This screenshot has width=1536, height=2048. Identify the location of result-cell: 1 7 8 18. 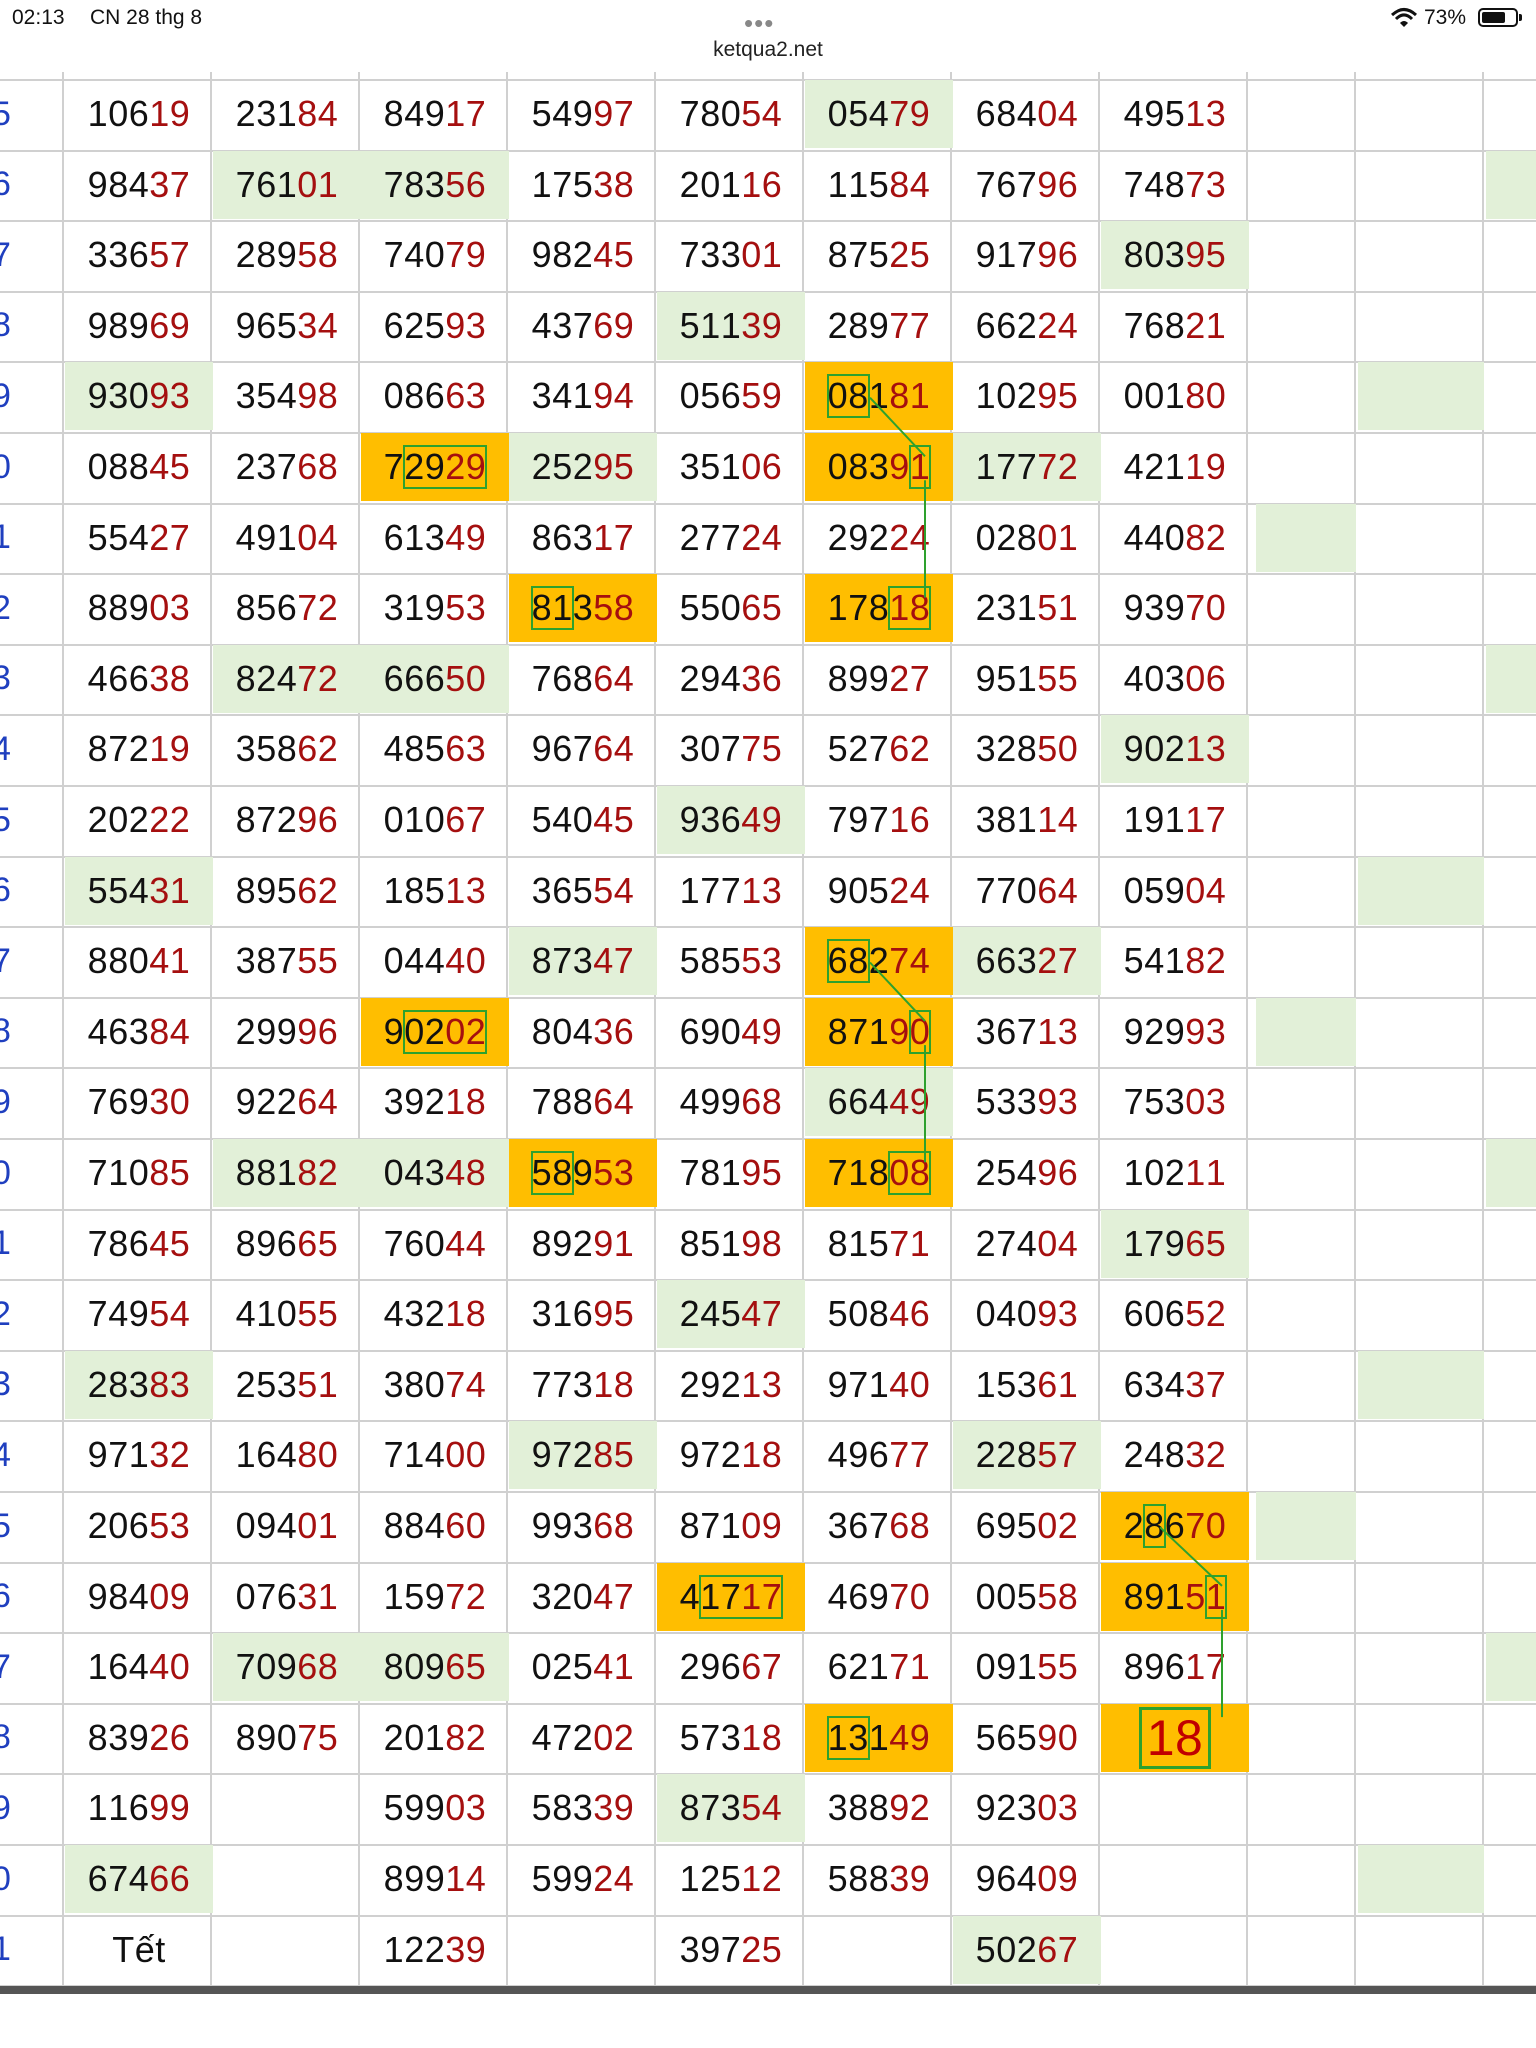
(879, 608).